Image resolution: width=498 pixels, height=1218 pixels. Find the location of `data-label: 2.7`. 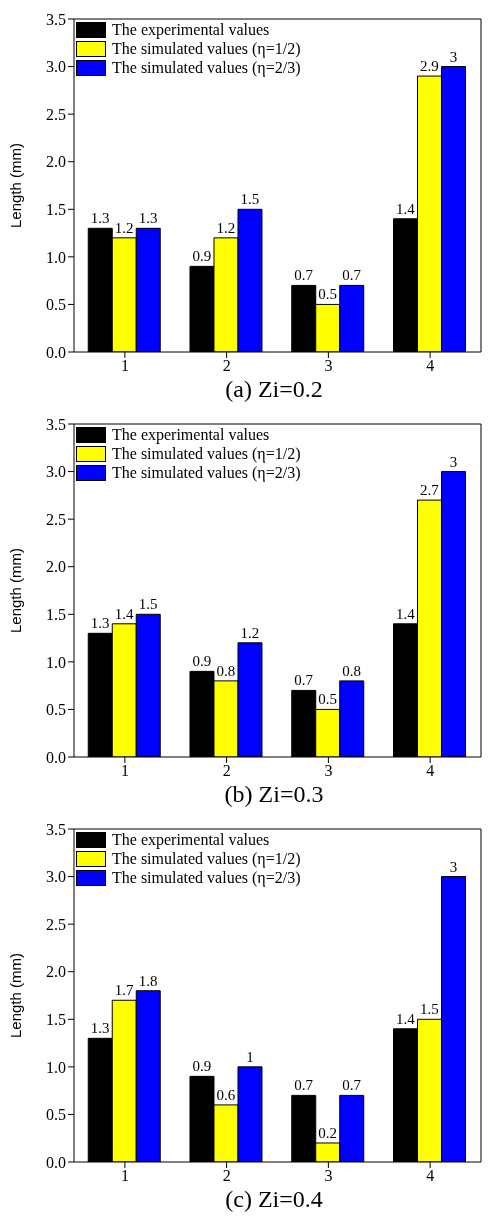

data-label: 2.7 is located at coordinates (430, 490).